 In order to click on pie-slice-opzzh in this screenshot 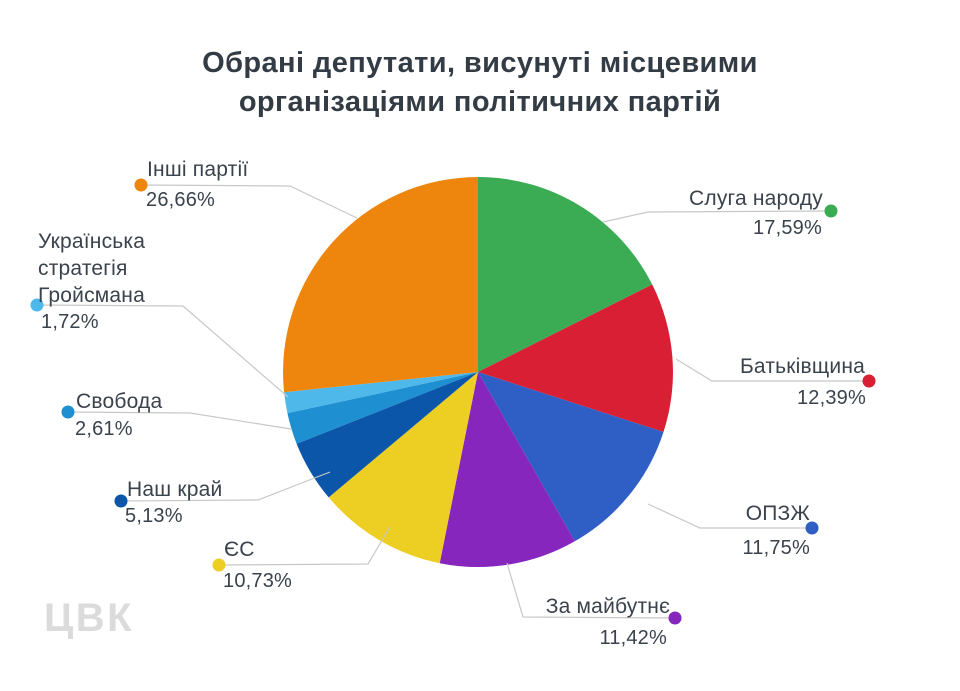, I will do `click(571, 457)`.